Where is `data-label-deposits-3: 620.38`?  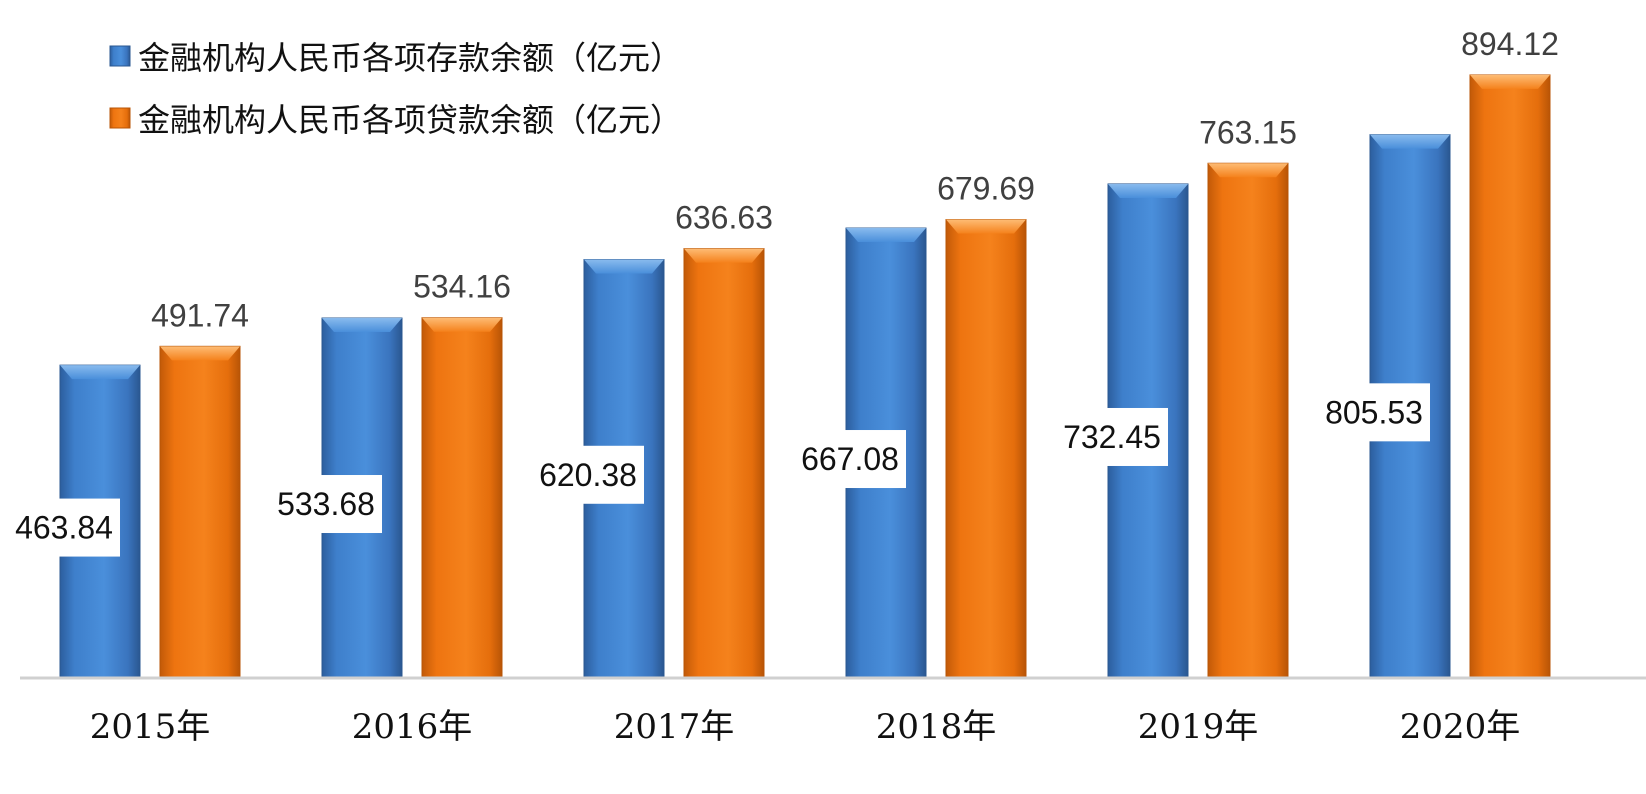
data-label-deposits-3: 620.38 is located at coordinates (588, 475).